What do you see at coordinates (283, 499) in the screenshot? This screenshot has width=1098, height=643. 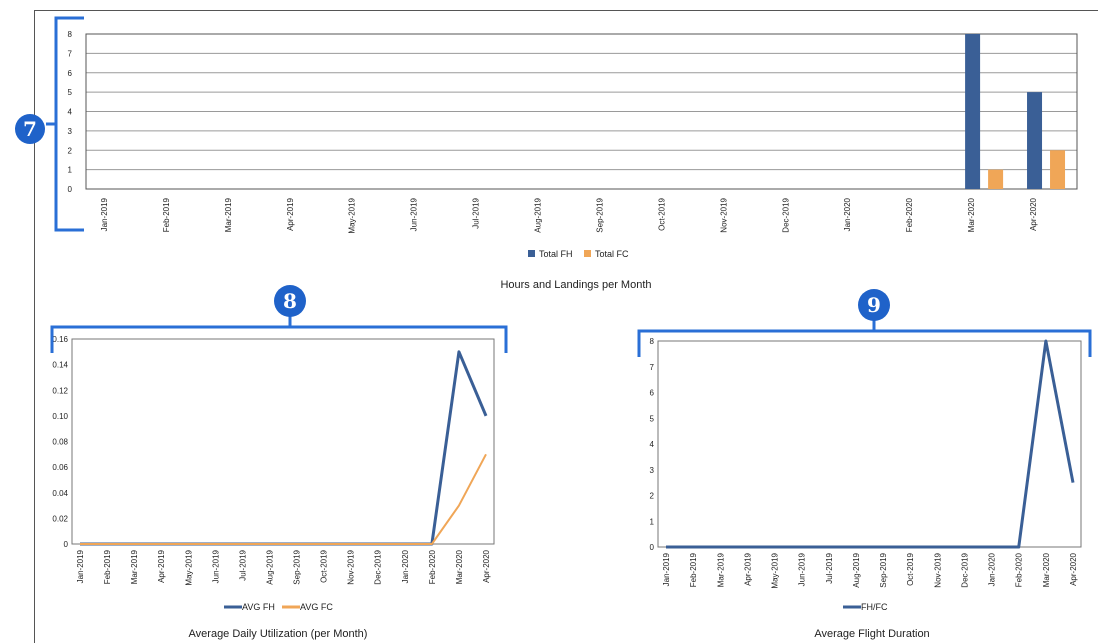 I see `series-line-avg-fc` at bounding box center [283, 499].